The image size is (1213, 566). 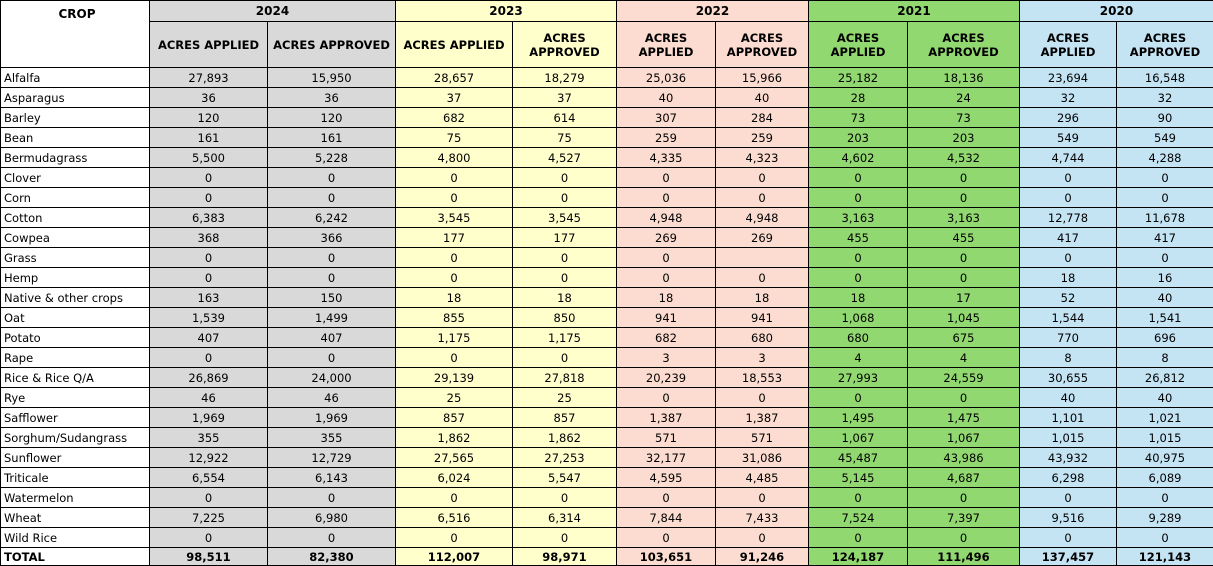 What do you see at coordinates (914, 11) in the screenshot?
I see `year-header-2021: 2021` at bounding box center [914, 11].